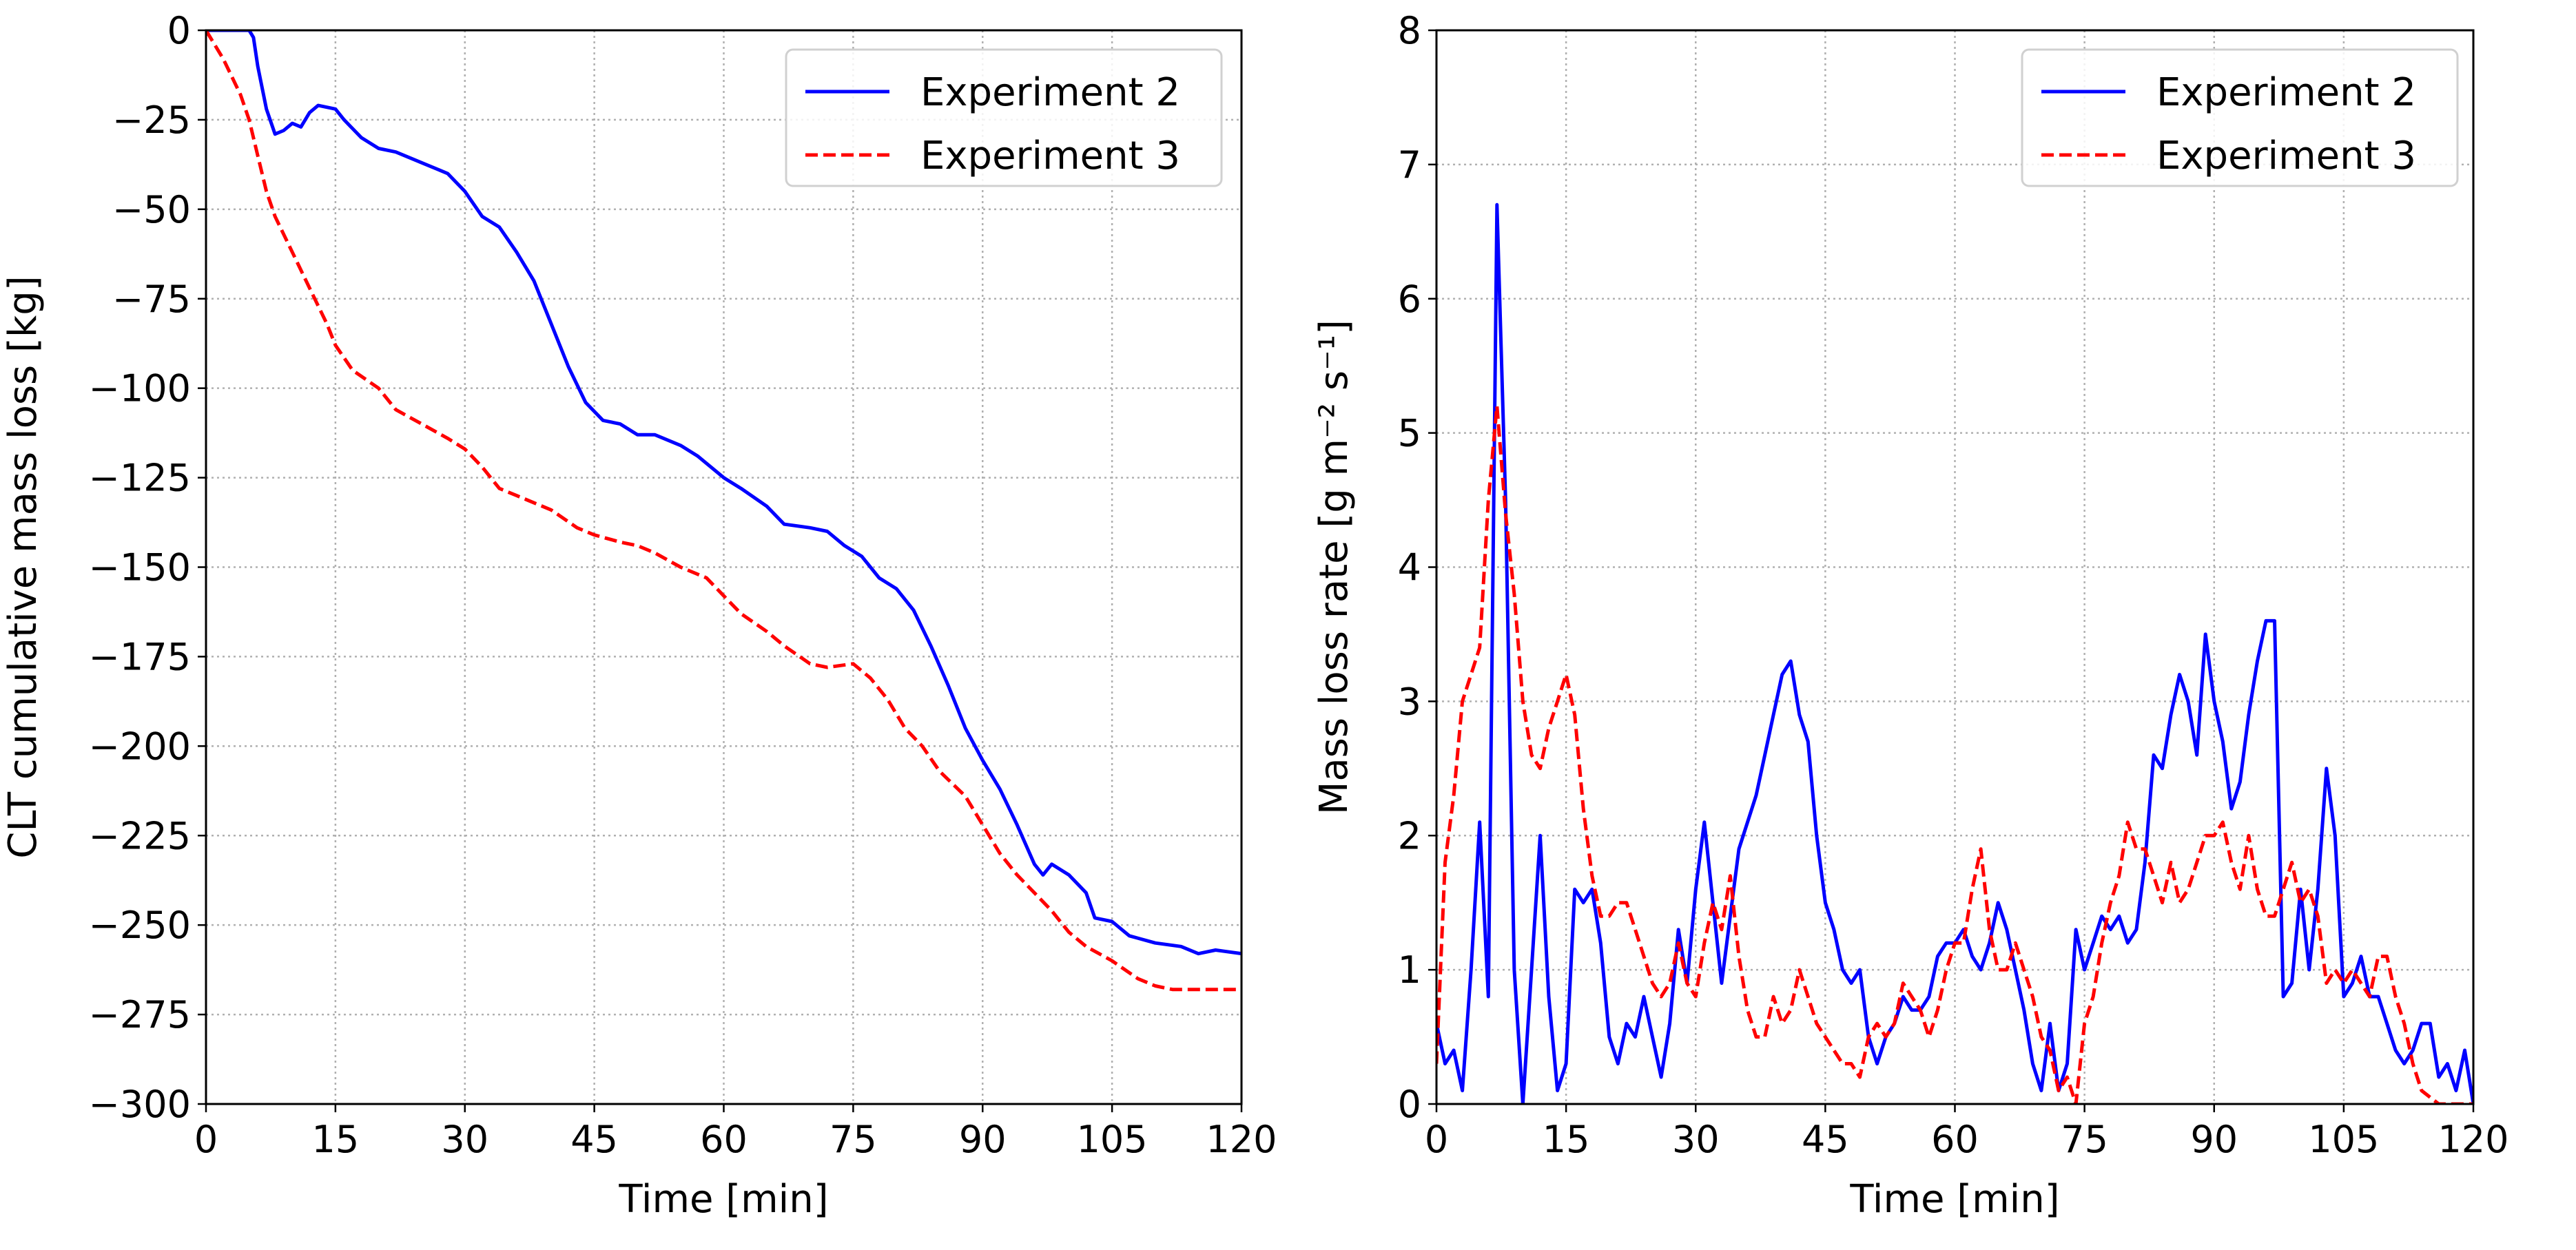 Image resolution: width=2576 pixels, height=1250 pixels. Describe the element at coordinates (140, 656) in the screenshot. I see `y-tick-label: −175` at that location.